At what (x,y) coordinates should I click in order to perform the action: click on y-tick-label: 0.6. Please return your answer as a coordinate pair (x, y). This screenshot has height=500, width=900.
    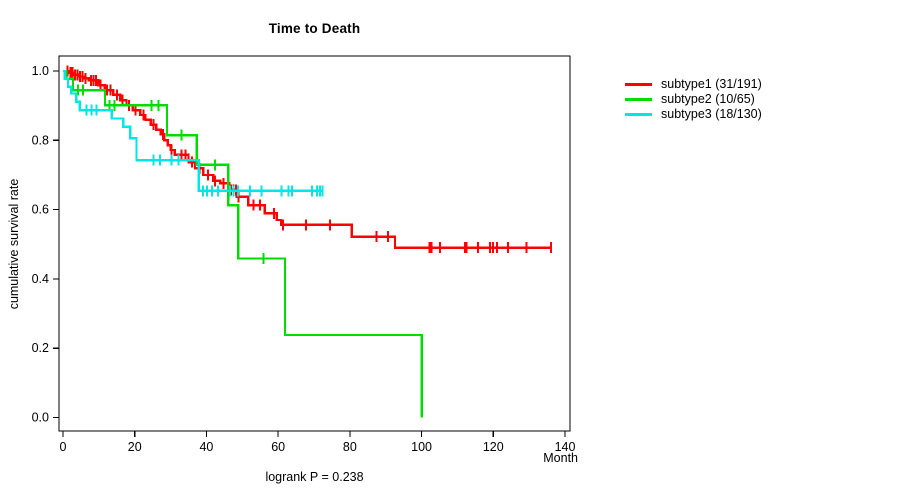
    Looking at the image, I should click on (40, 210).